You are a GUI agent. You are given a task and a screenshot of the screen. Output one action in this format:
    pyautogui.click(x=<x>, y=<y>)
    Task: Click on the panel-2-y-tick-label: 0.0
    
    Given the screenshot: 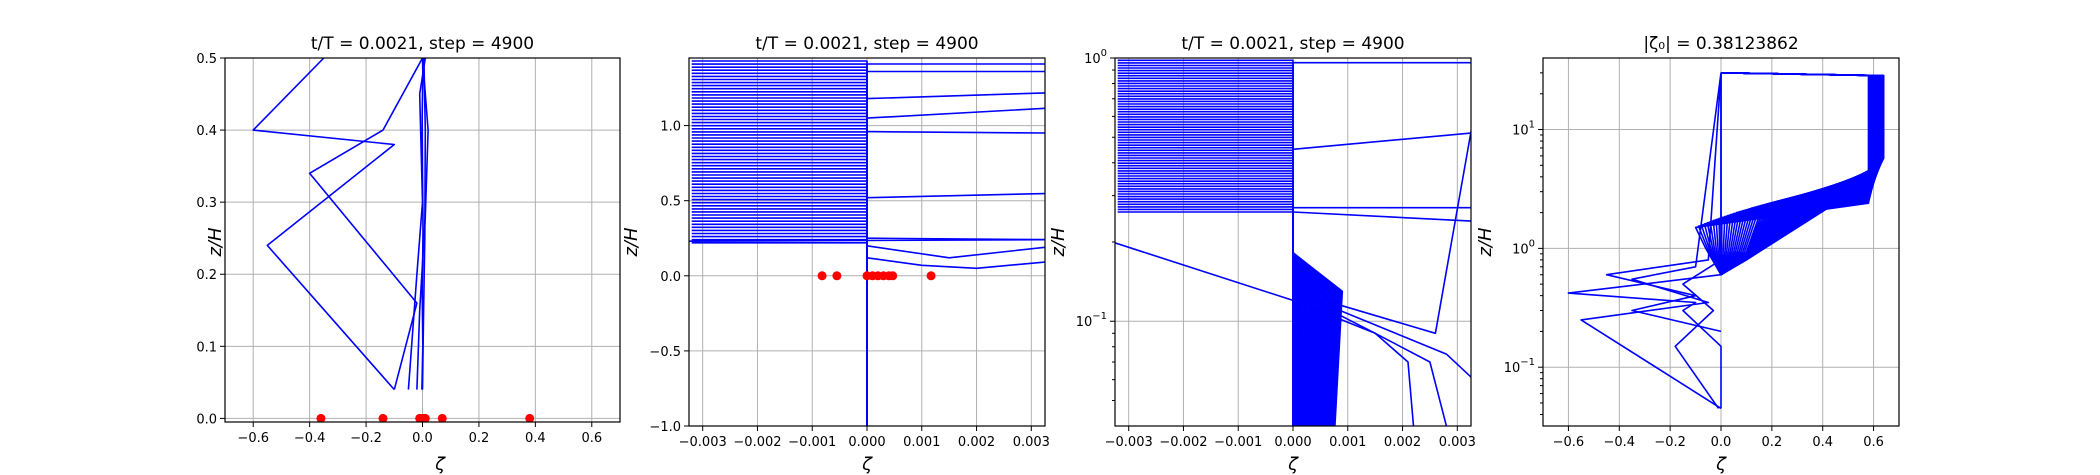 What is the action you would take?
    pyautogui.click(x=670, y=277)
    